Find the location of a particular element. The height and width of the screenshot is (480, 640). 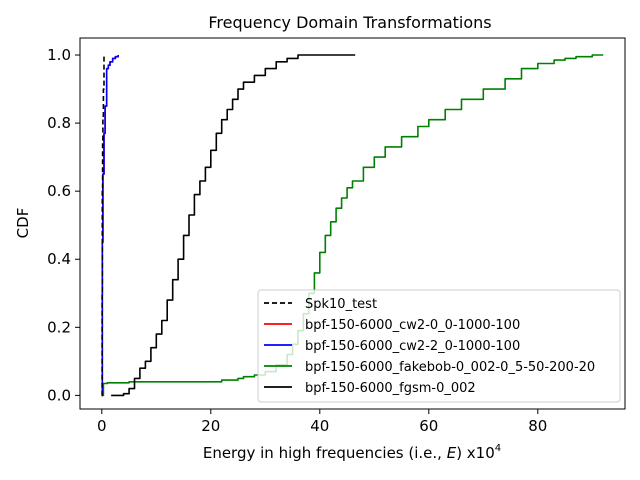

x-tick-label: 40 is located at coordinates (319, 426).